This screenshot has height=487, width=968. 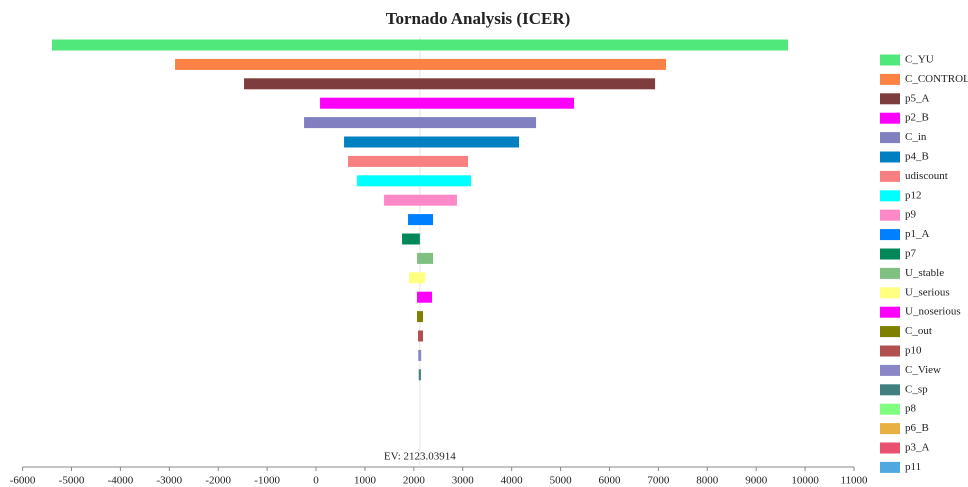 What do you see at coordinates (365, 481) in the screenshot?
I see `x-tick-label: 1000` at bounding box center [365, 481].